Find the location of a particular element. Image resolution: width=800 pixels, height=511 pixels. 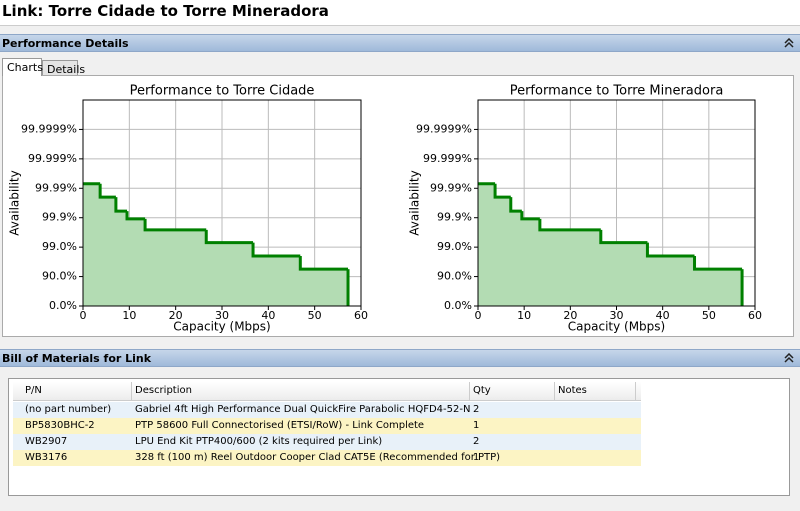

table-cell: BP5830BHC-2 is located at coordinates (60, 425).